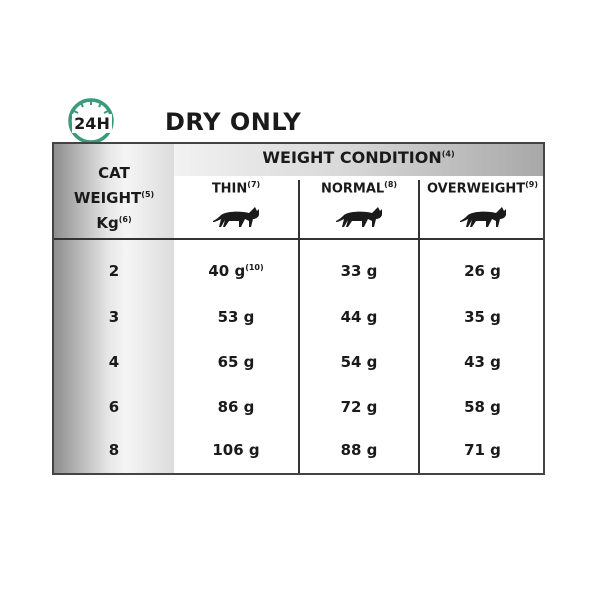  Describe the element at coordinates (359, 317) in the screenshot. I see `ration-cell: 44 g` at that location.